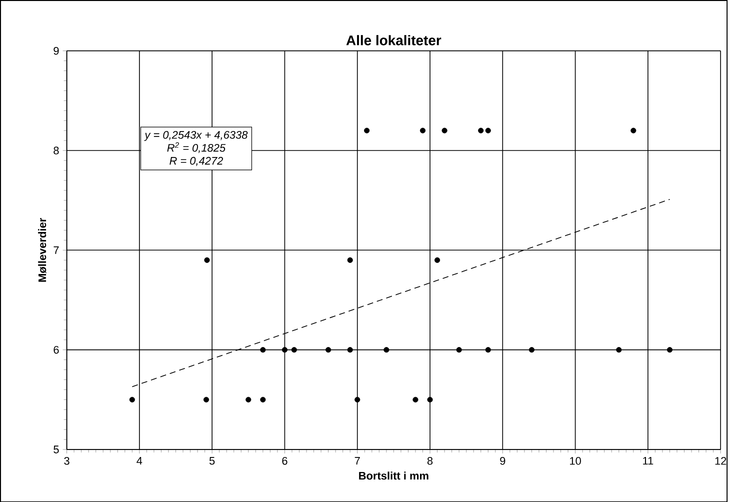 Image resolution: width=730 pixels, height=502 pixels. I want to click on x-tick-label: 5, so click(212, 460).